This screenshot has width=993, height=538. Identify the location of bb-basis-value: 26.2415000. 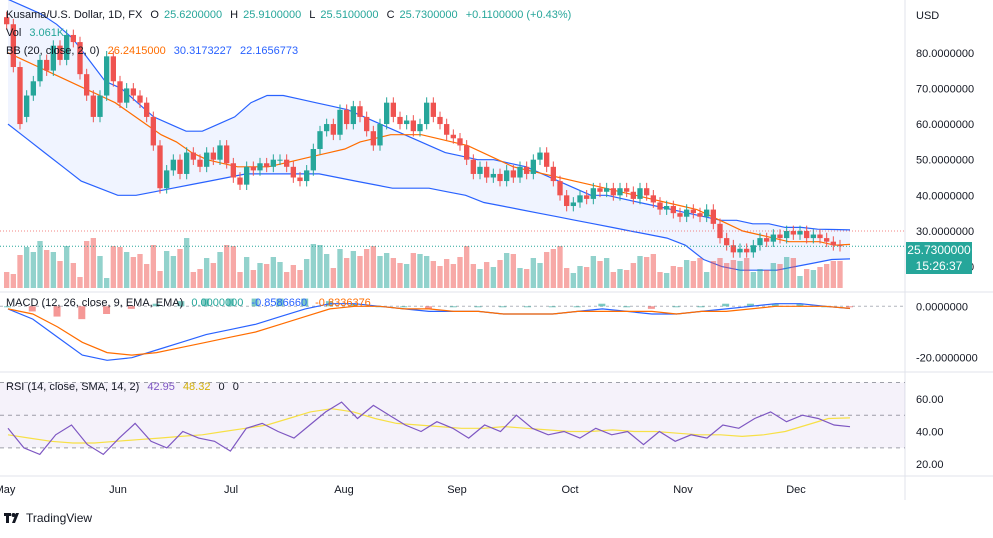
(136, 51).